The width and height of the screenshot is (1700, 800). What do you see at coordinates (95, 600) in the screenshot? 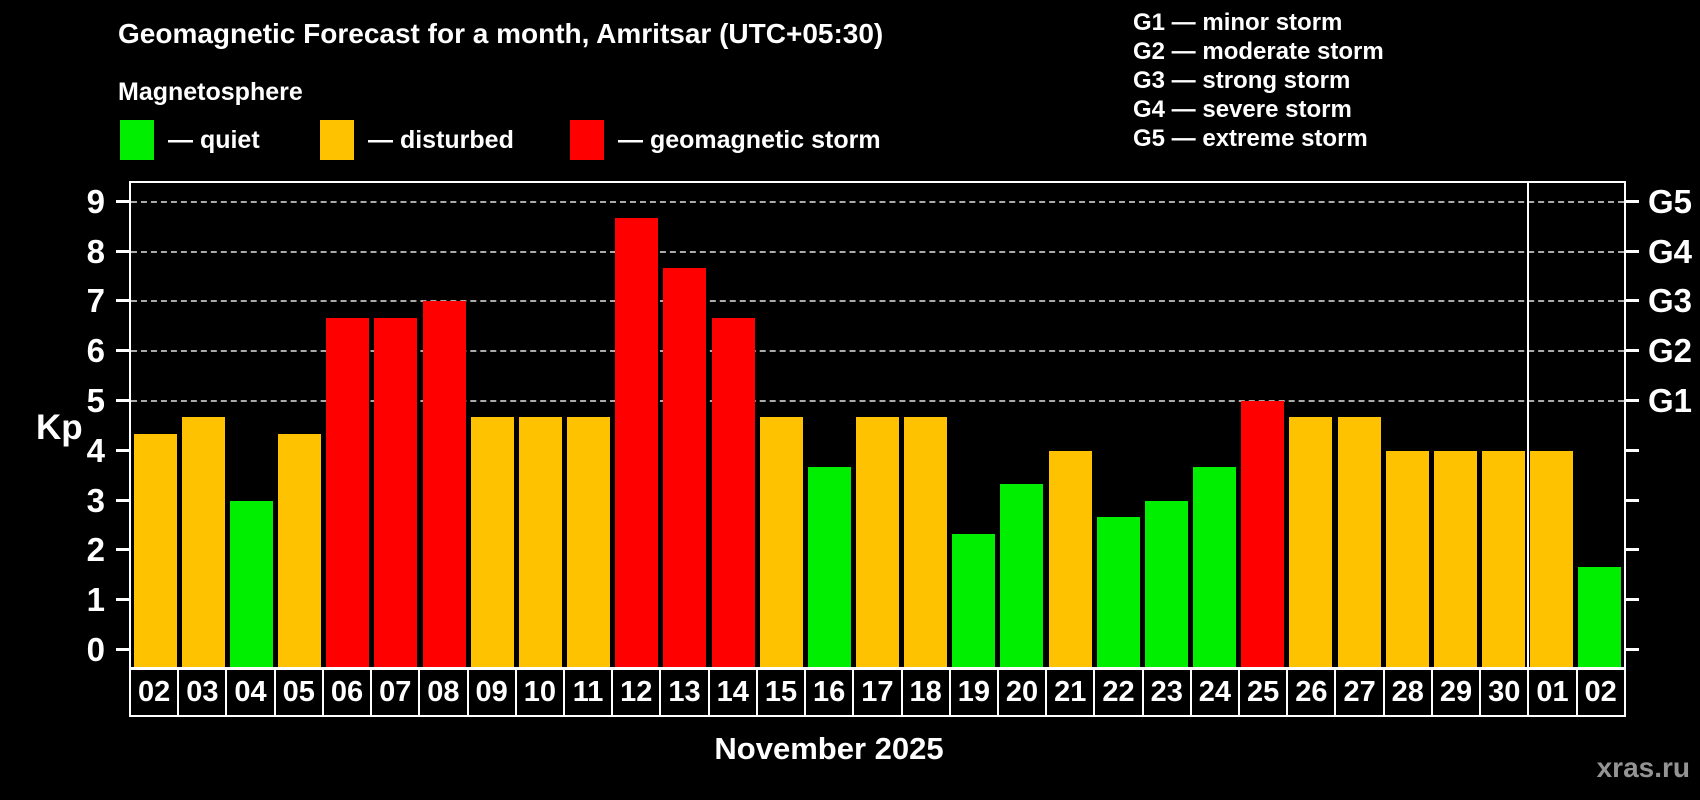
I see `y-tick-label-1: 1` at bounding box center [95, 600].